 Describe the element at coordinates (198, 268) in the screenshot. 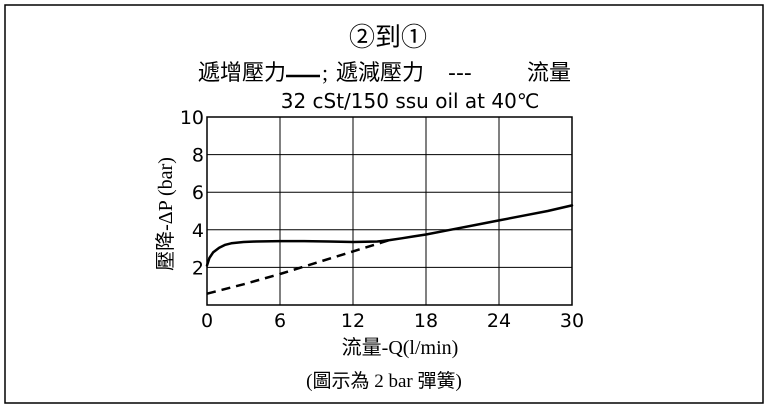

I see `y-tick-label: 2` at that location.